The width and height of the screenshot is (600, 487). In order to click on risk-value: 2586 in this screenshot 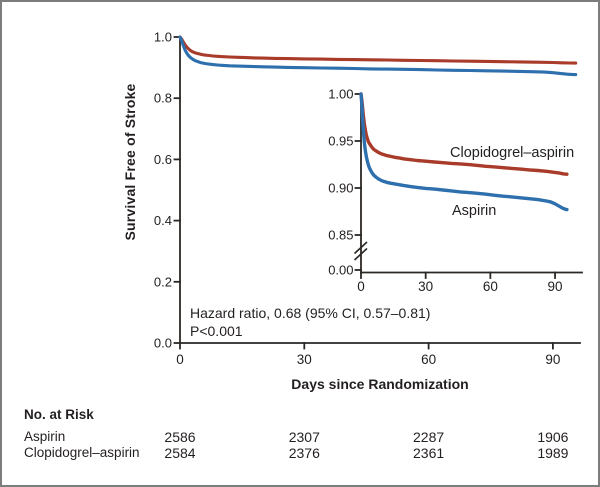, I will do `click(180, 436)`.